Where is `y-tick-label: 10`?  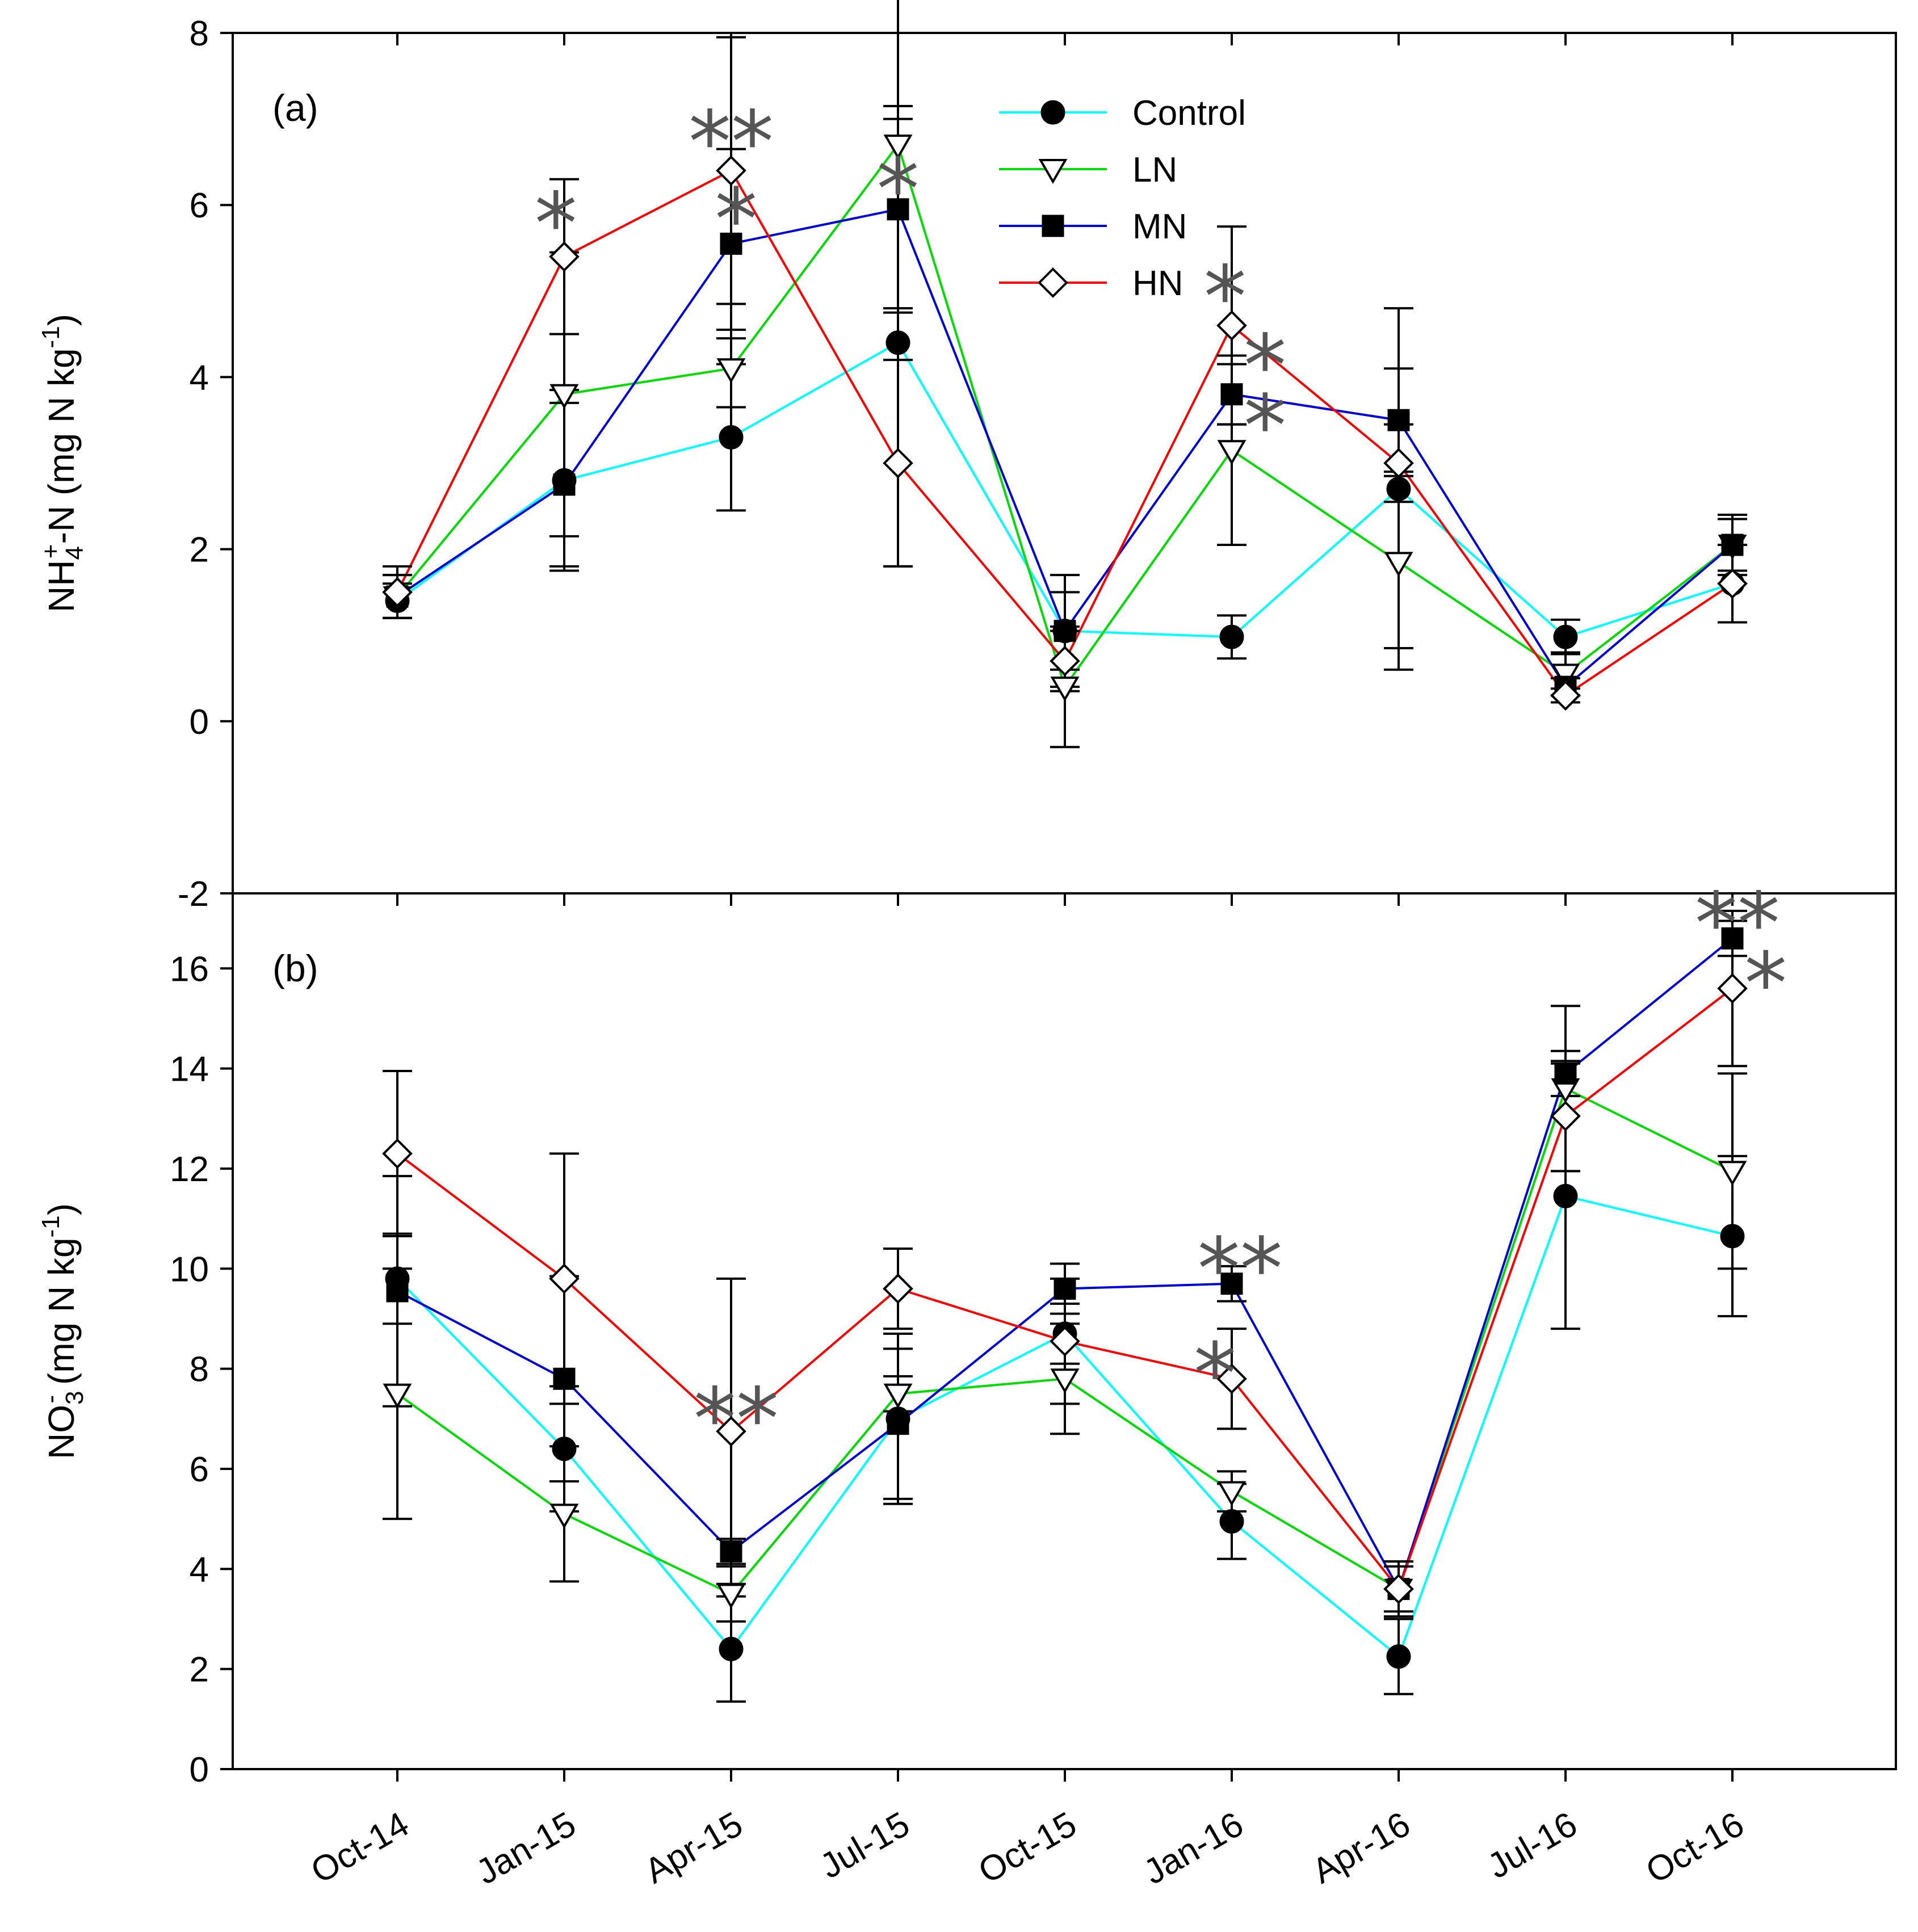 y-tick-label: 10 is located at coordinates (190, 1269).